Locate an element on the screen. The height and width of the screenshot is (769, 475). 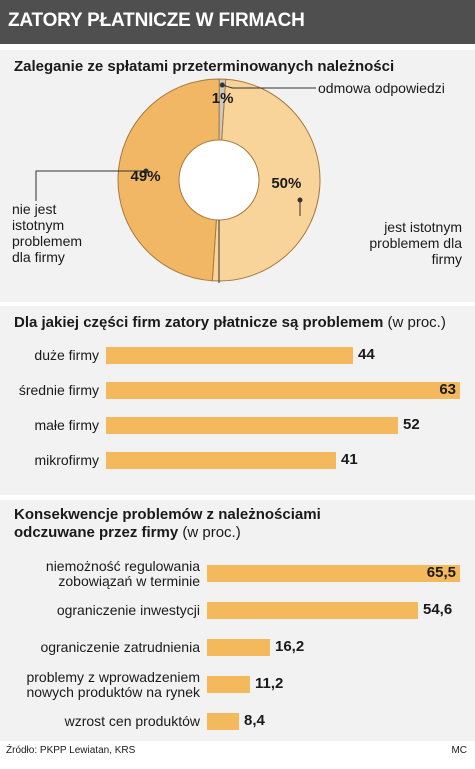
consequences-title-text: odczuwane przez firmy is located at coordinates (96, 532).